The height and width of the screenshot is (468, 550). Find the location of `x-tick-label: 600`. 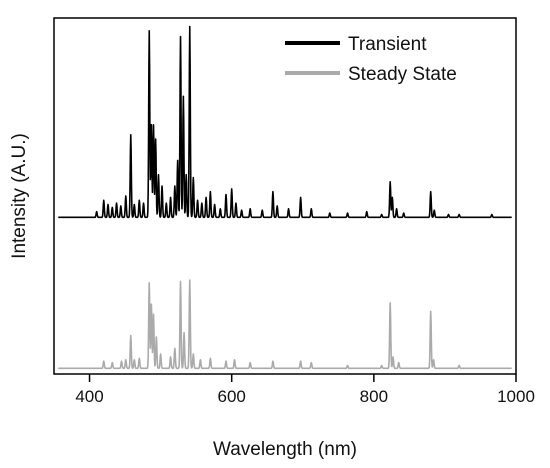

x-tick-label: 600 is located at coordinates (232, 396).